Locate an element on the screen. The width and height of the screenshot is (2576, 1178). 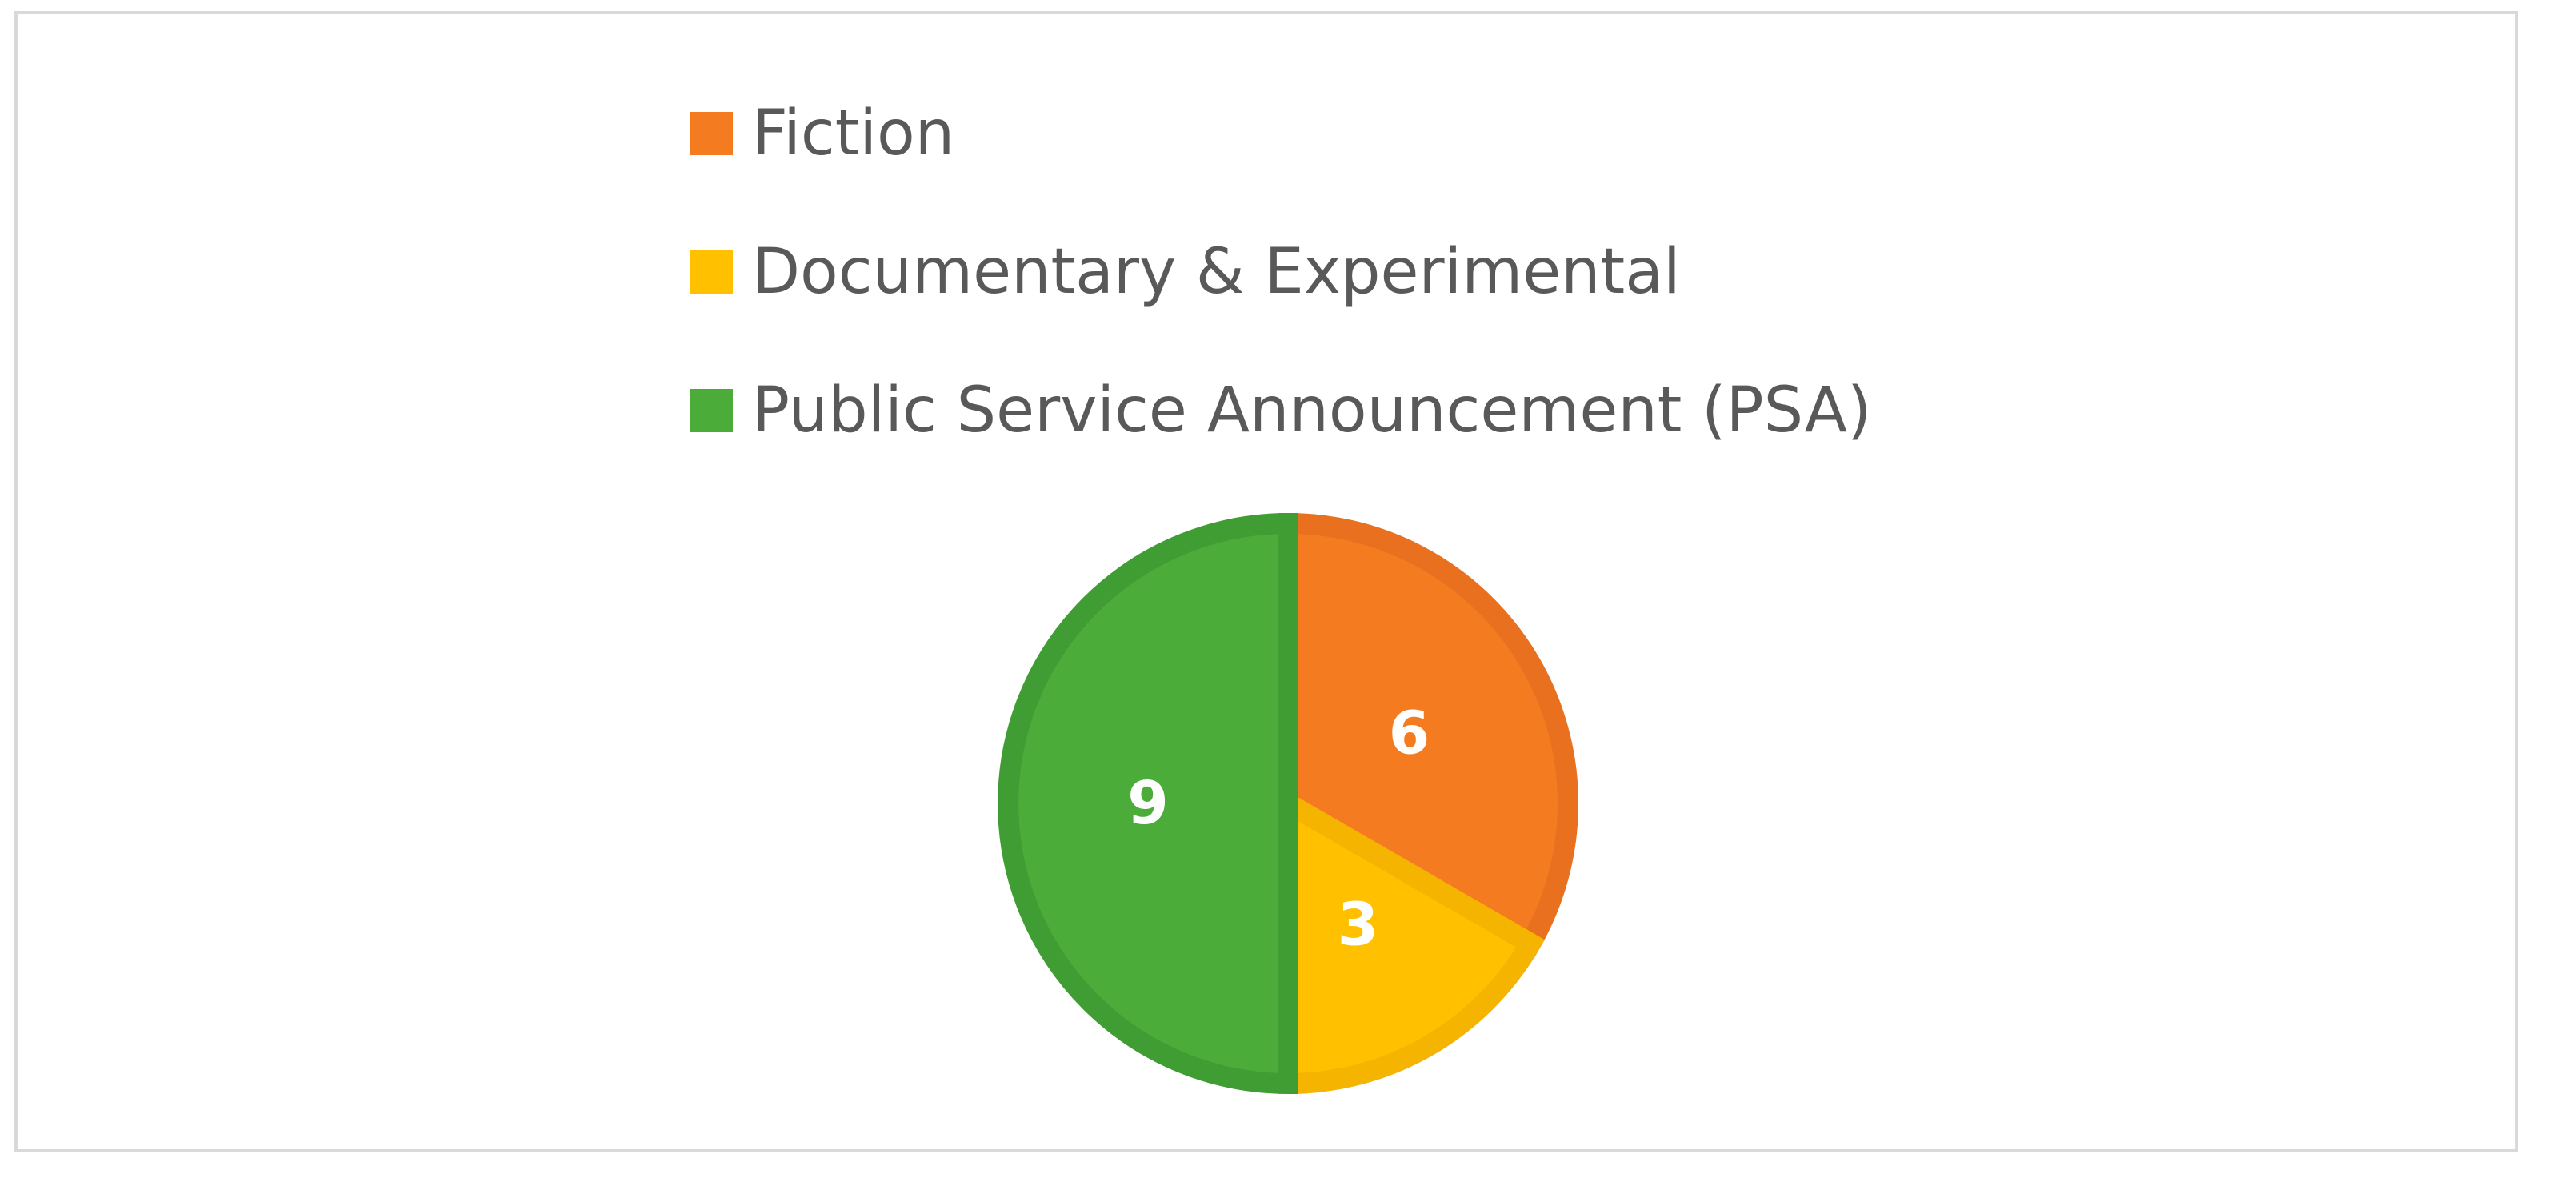
legend-label-documentary: Documentary & Experimental is located at coordinates (1216, 271).